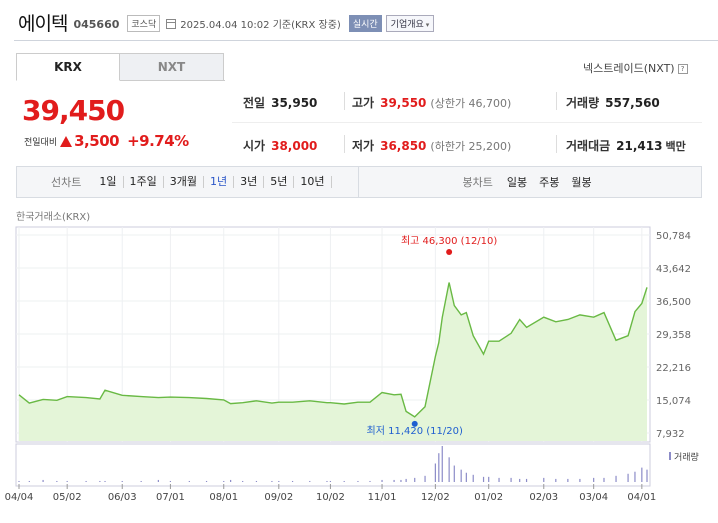  What do you see at coordinates (641, 497) in the screenshot?
I see `x-tick-label: 04/01` at bounding box center [641, 497].